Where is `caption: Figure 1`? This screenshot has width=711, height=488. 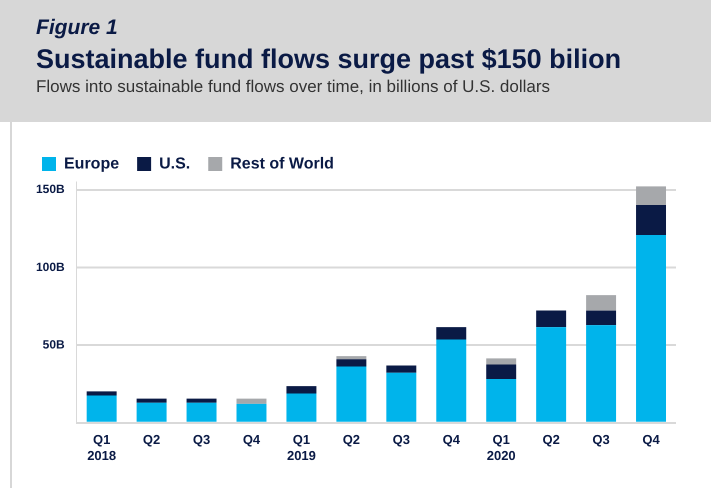
caption: Figure 1 is located at coordinates (77, 28).